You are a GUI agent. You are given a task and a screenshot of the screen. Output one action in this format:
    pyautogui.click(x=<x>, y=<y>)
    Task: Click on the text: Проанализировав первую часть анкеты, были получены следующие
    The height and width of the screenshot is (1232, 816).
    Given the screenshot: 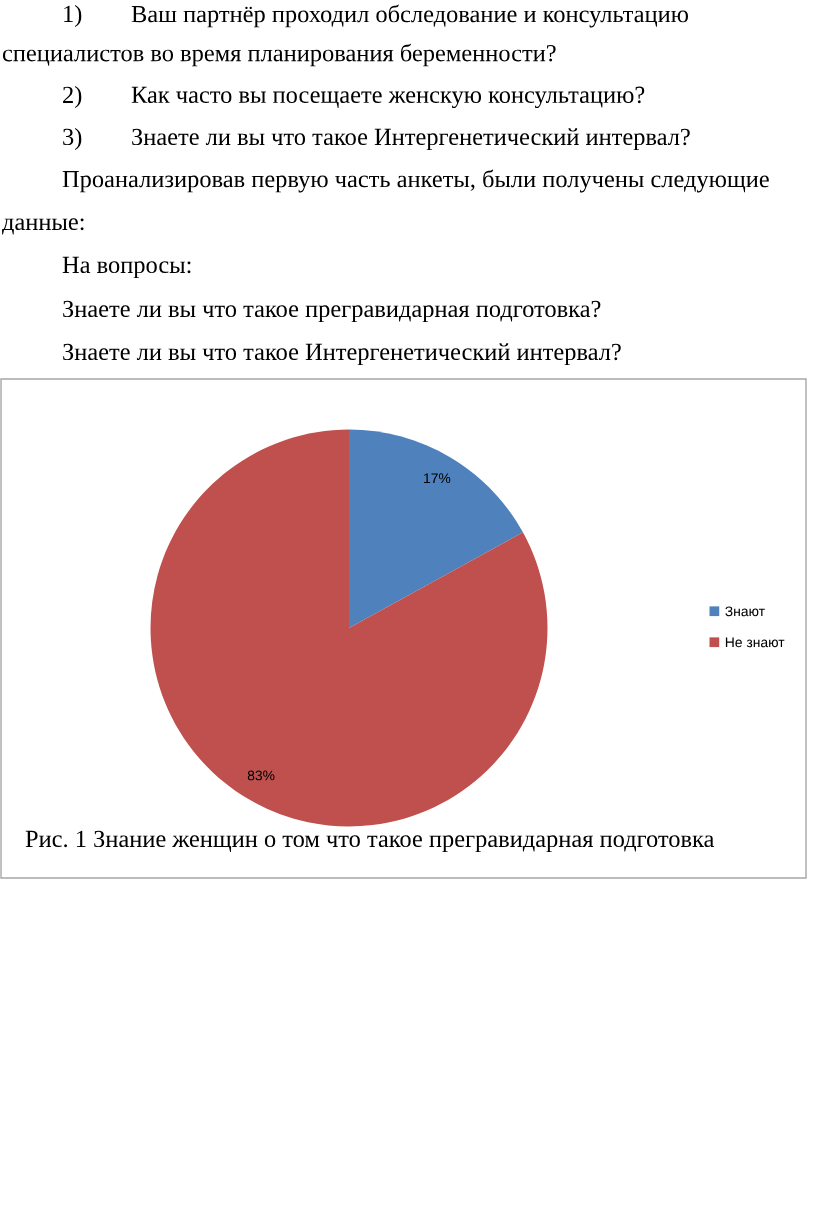 What is the action you would take?
    pyautogui.click(x=415, y=181)
    